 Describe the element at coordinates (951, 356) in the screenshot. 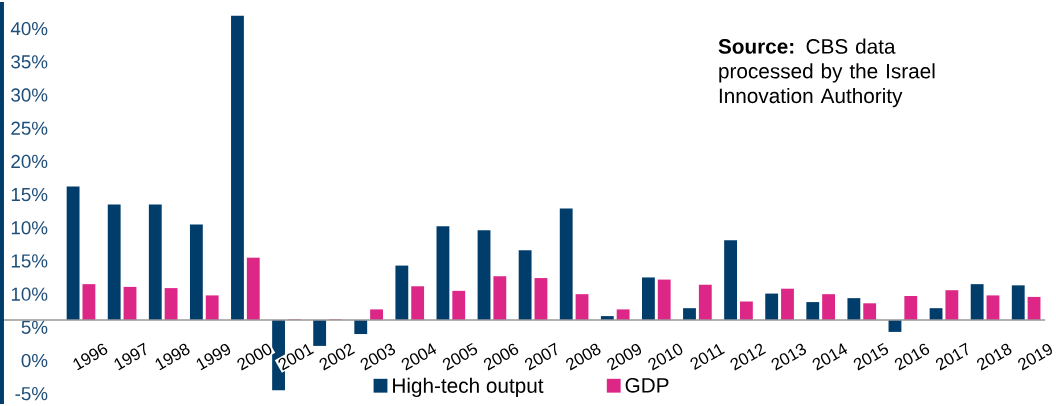

I see `x-tick-label: 2017` at that location.